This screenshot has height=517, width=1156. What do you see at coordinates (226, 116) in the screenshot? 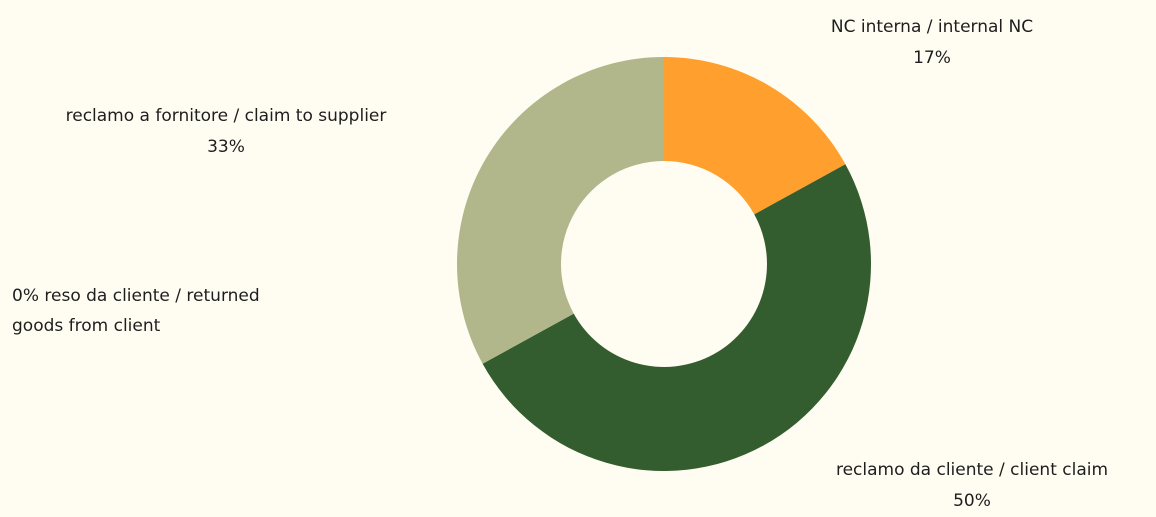
I see `category-label: reclamo a fornitore / claim to supplier` at bounding box center [226, 116].